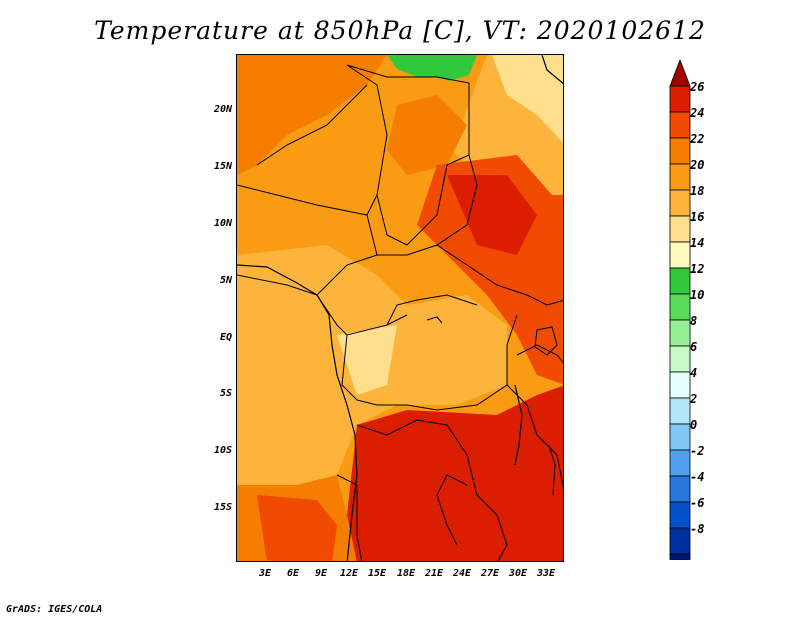 Image resolution: width=800 pixels, height=618 pixels. I want to click on congo-river-segment, so click(434, 320).